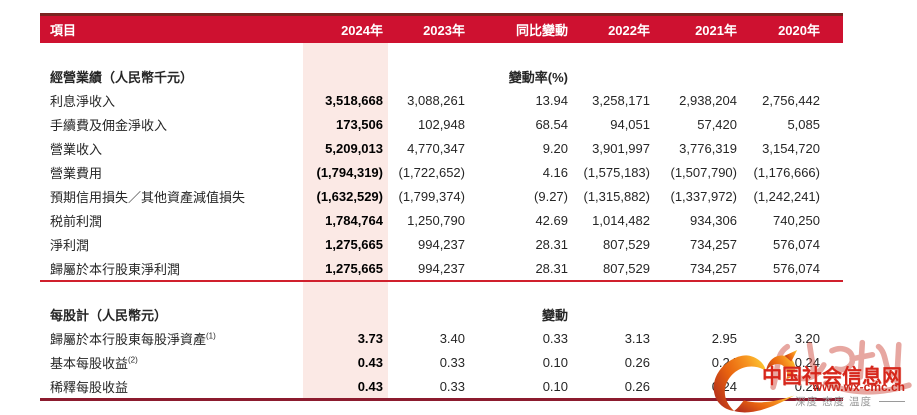 This screenshot has height=415, width=917. Describe the element at coordinates (436, 220) in the screenshot. I see `cell-2023: 1,250,790` at that location.